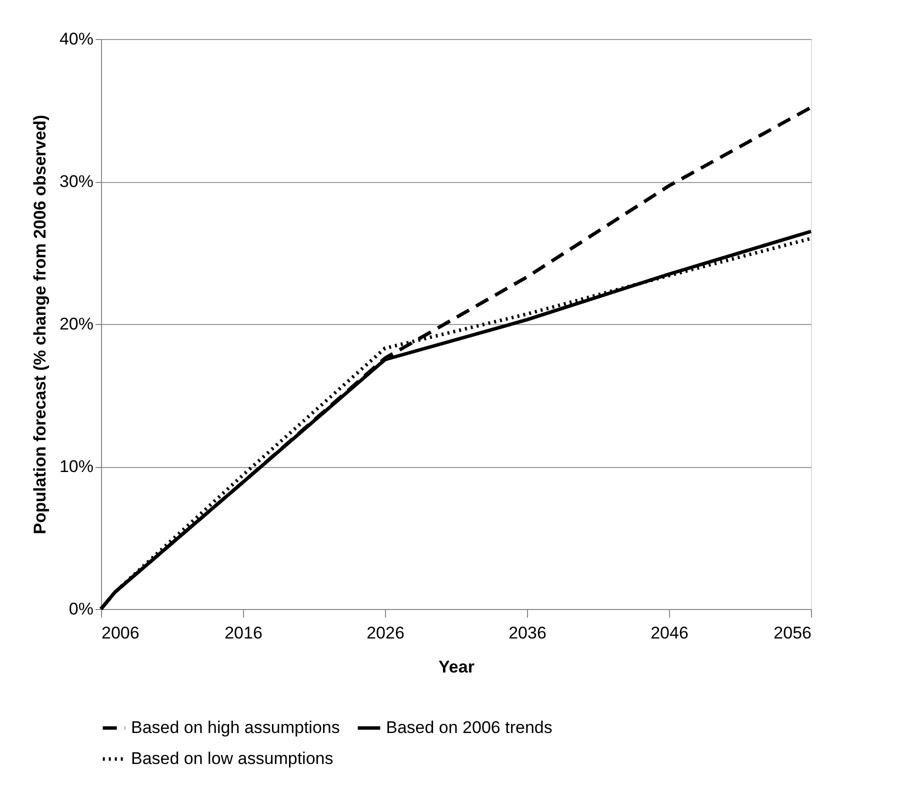 The height and width of the screenshot is (794, 903). What do you see at coordinates (669, 633) in the screenshot?
I see `x-tick-label: 2046` at bounding box center [669, 633].